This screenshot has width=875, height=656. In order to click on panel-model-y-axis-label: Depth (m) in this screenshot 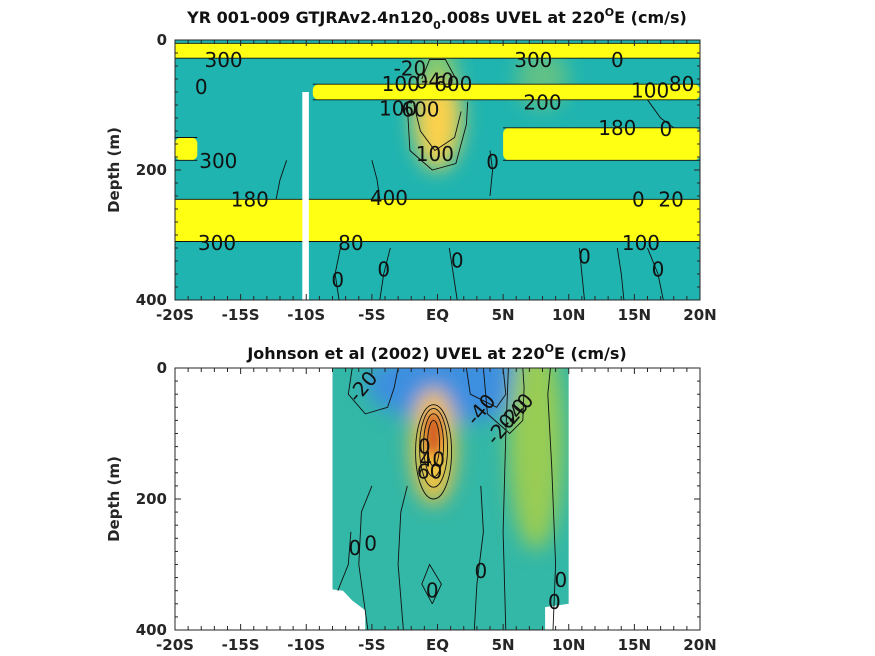, I will do `click(114, 170)`.